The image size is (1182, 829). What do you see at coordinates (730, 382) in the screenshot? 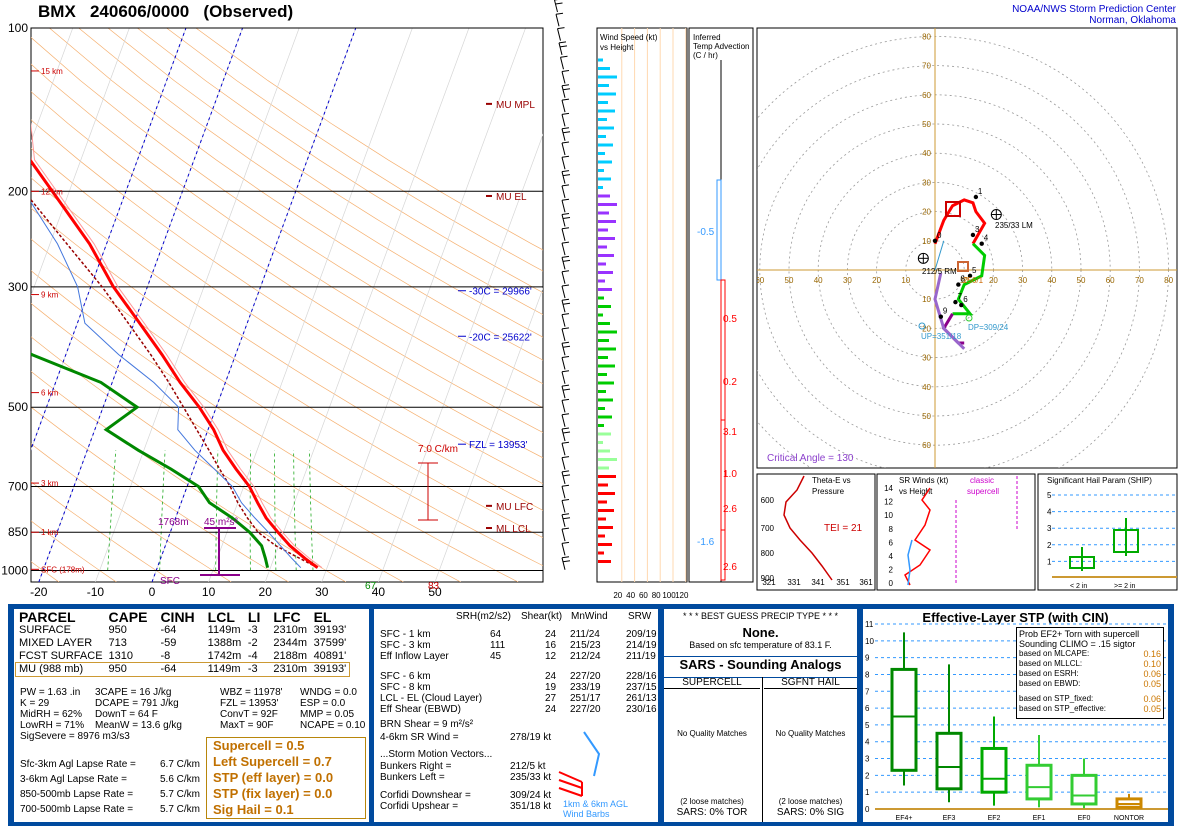
I see `advection-value: 0.2` at bounding box center [730, 382].